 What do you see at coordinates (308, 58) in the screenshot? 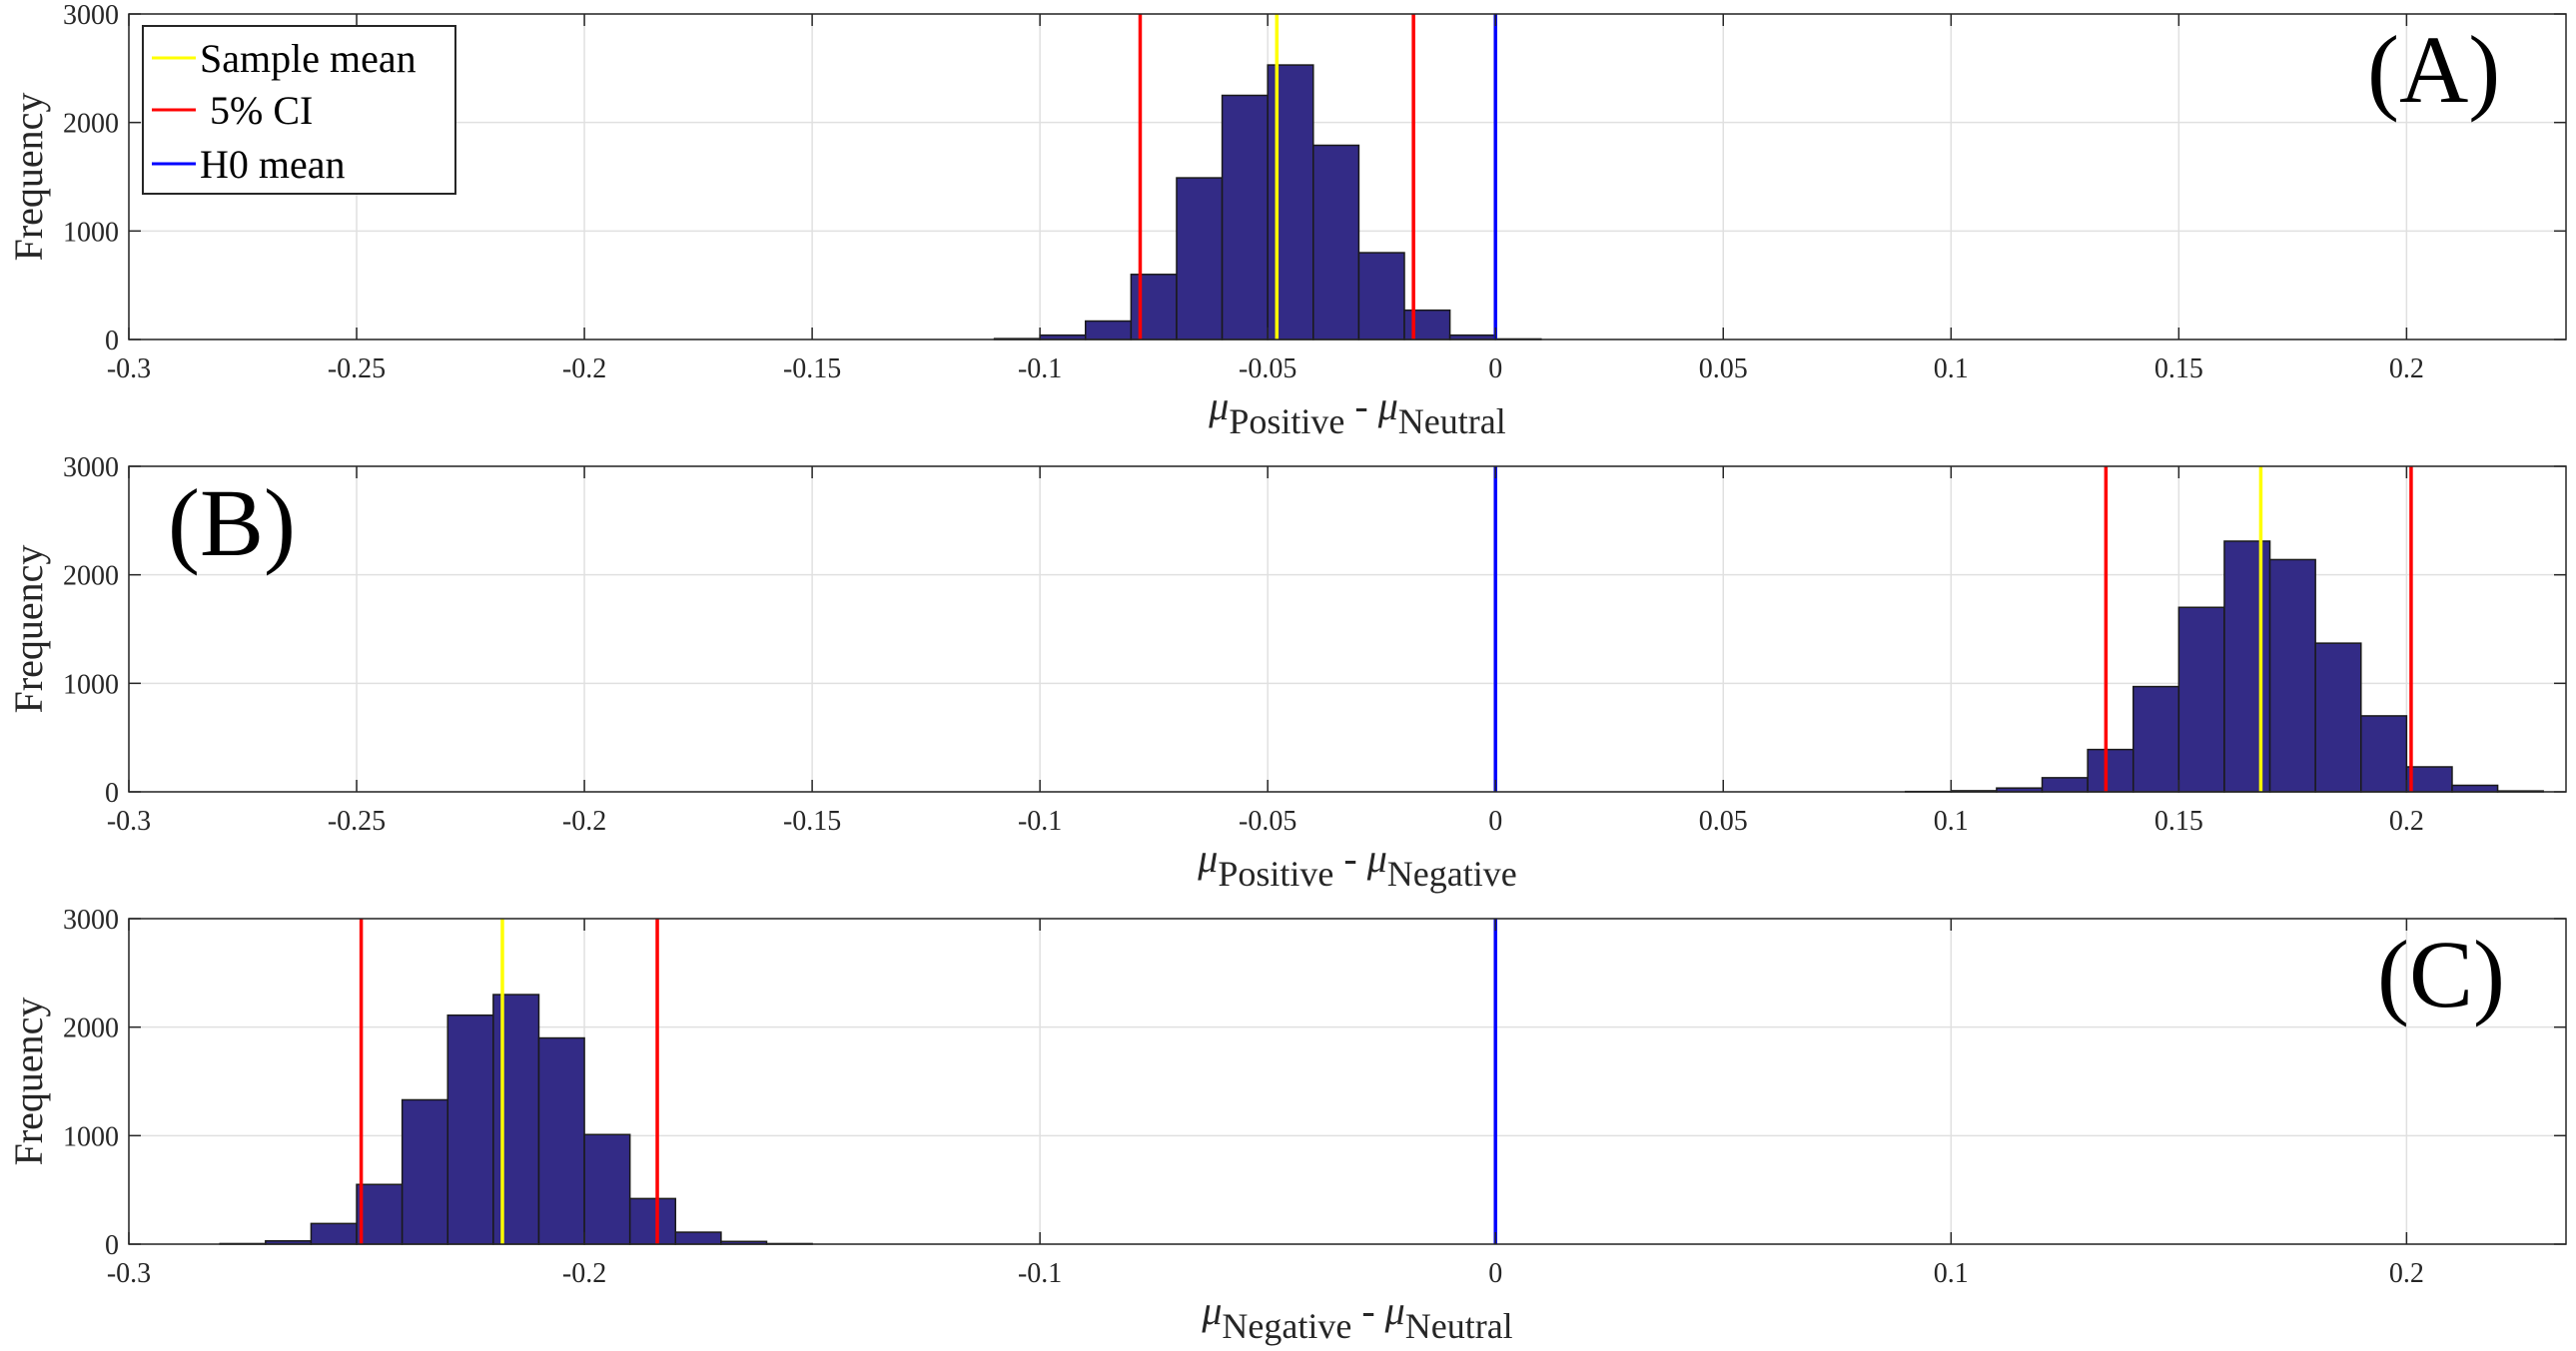
I see `legend-label-sample-mean: Sample mean` at bounding box center [308, 58].